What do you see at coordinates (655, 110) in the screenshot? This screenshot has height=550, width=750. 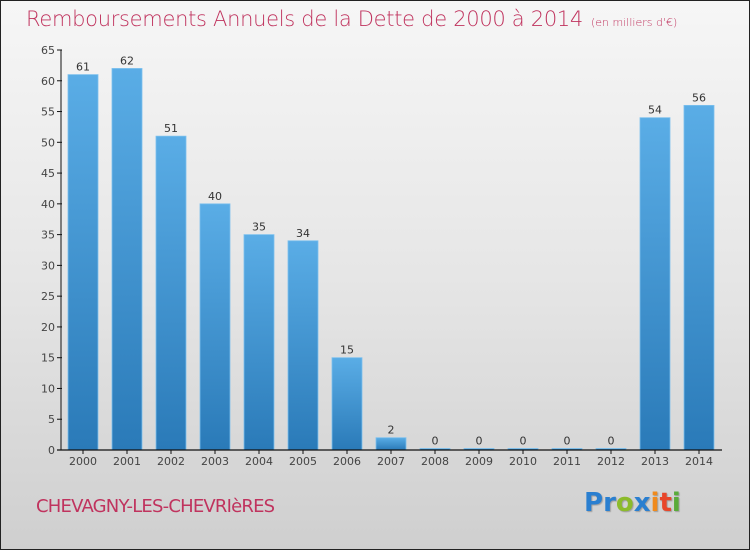 I see `data-label-2013: 54` at bounding box center [655, 110].